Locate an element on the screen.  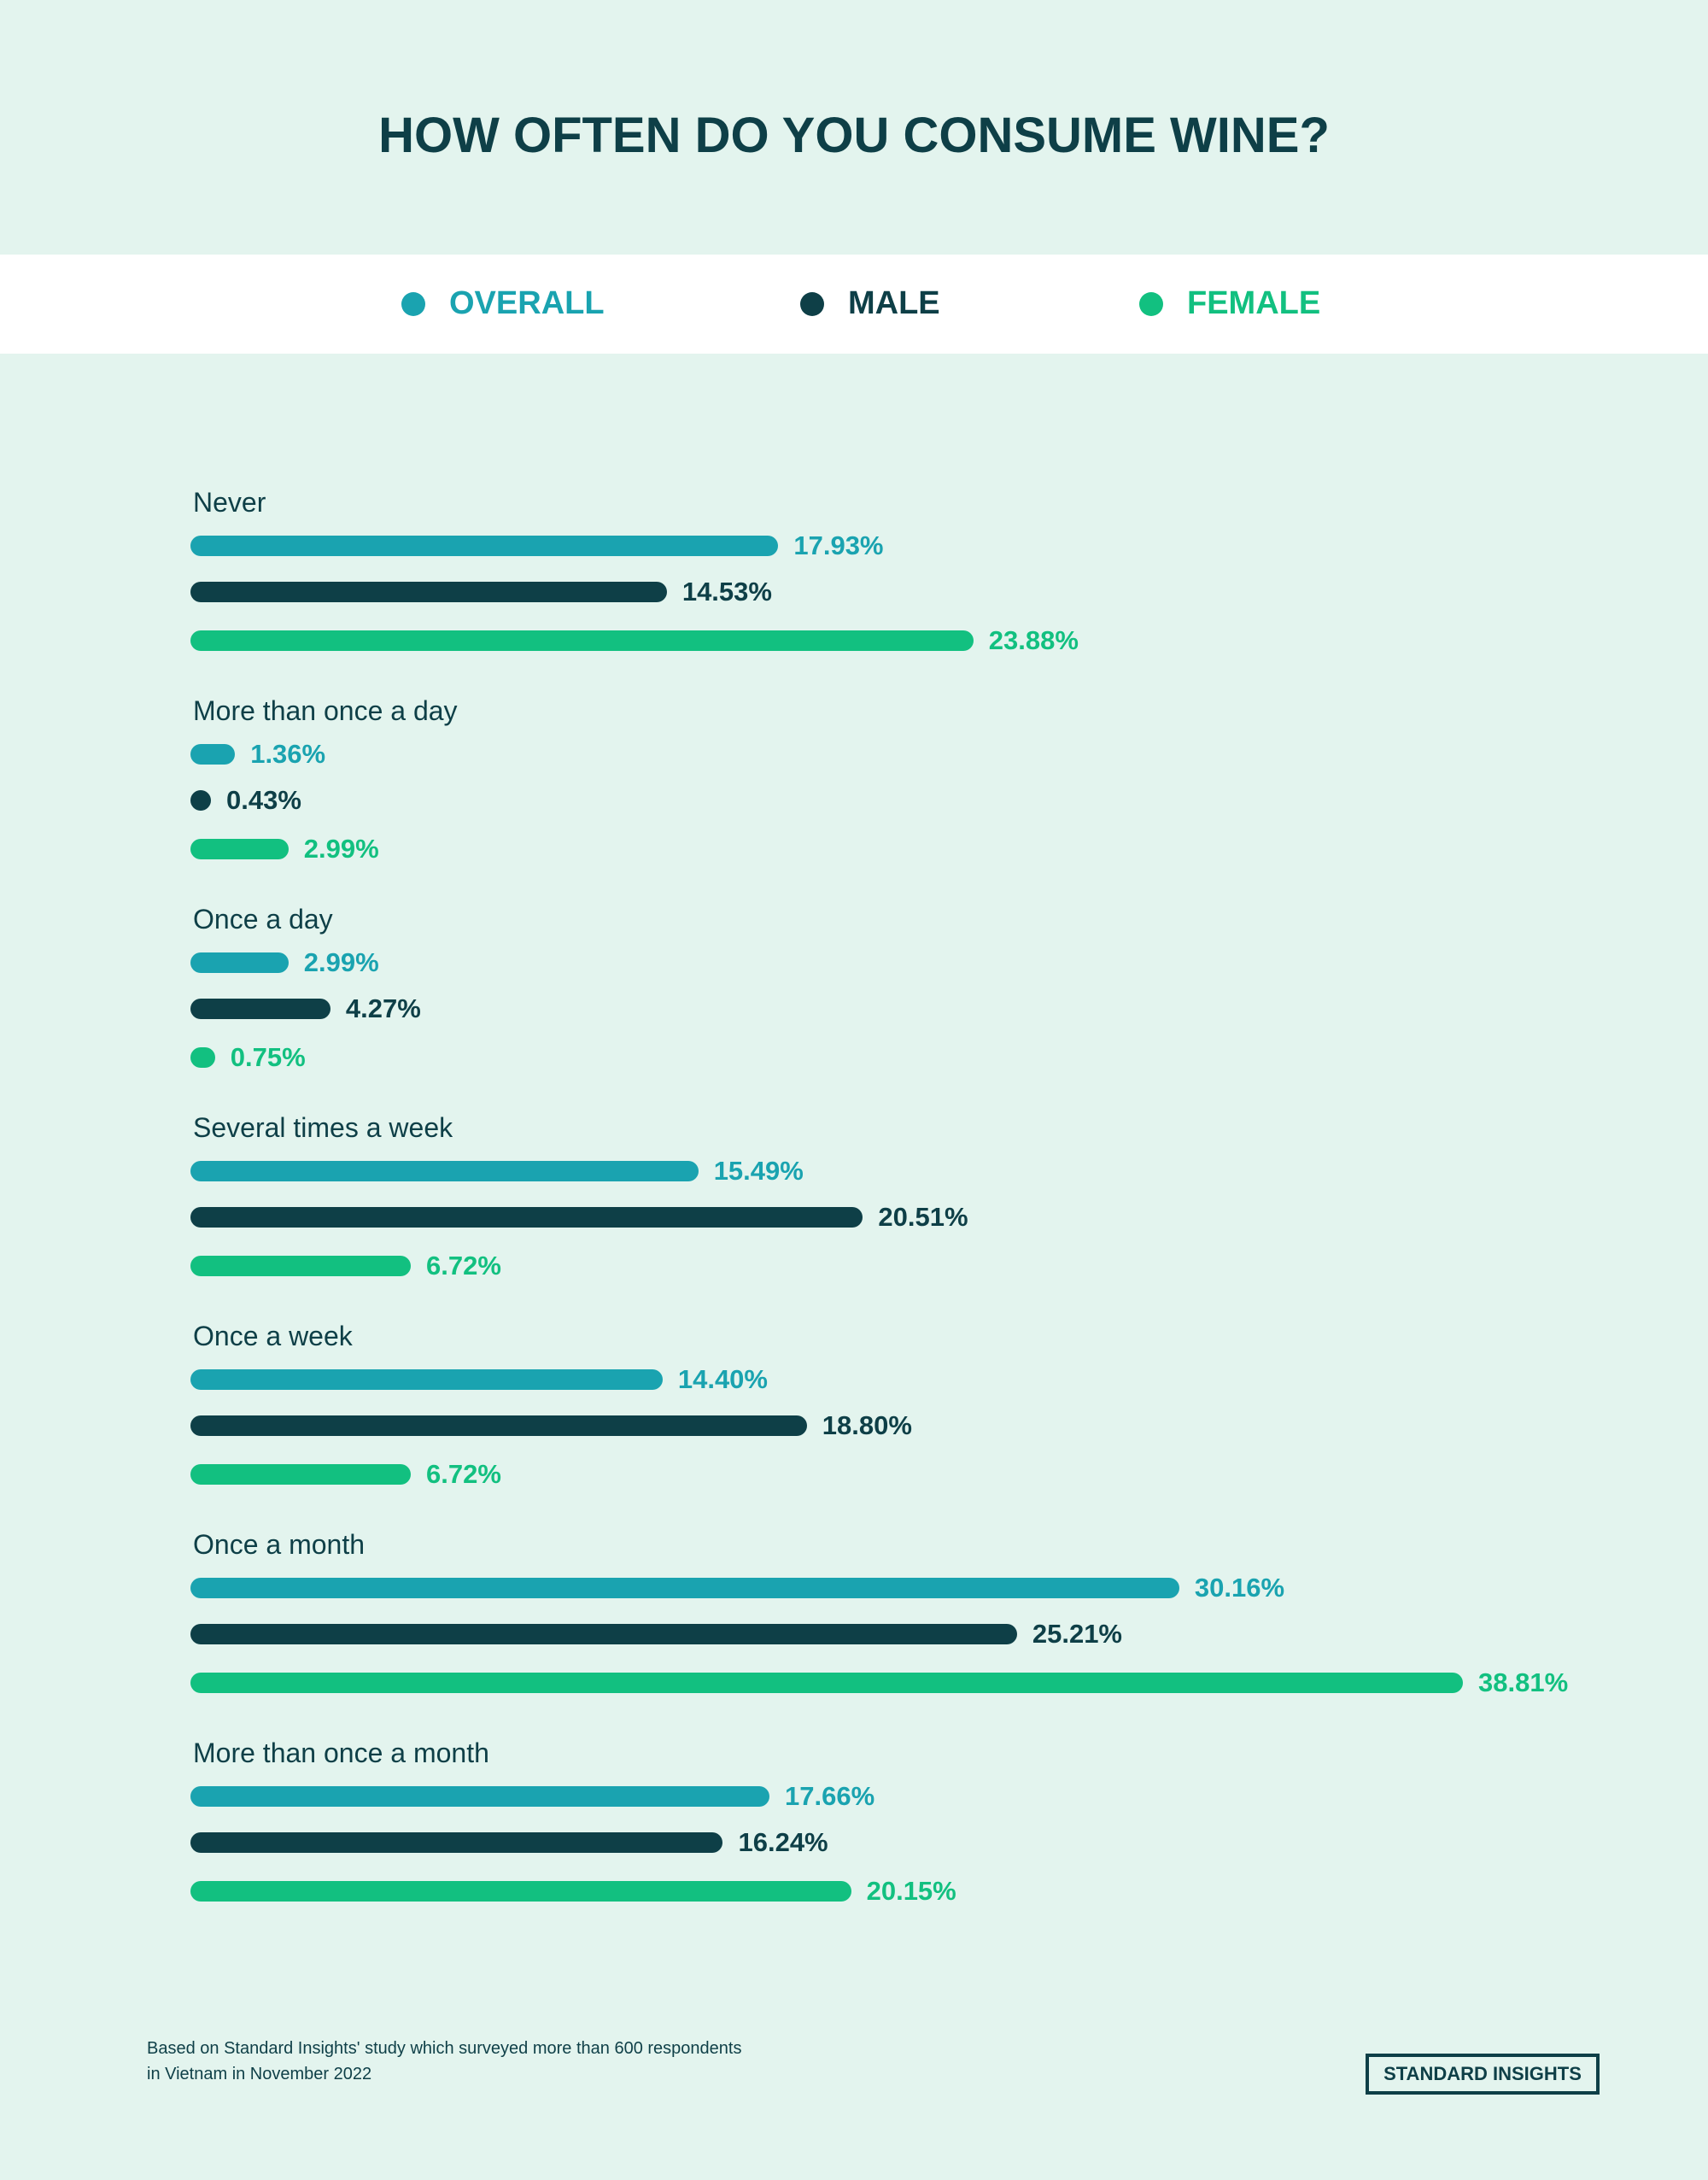
legend-item-male: MALE is located at coordinates (870, 303).